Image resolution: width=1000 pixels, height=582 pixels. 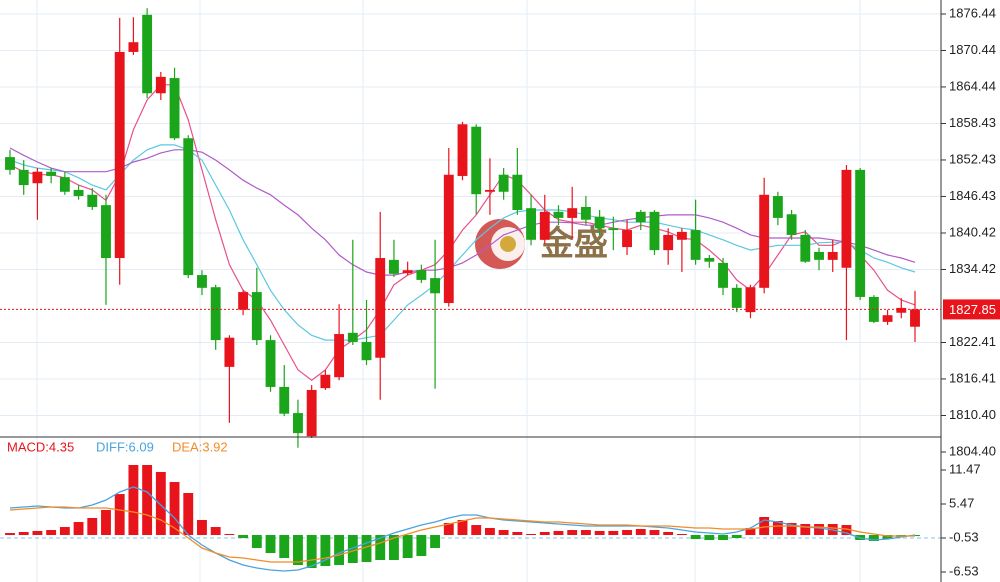 I want to click on y-tick-label: -6.53, so click(x=964, y=570).